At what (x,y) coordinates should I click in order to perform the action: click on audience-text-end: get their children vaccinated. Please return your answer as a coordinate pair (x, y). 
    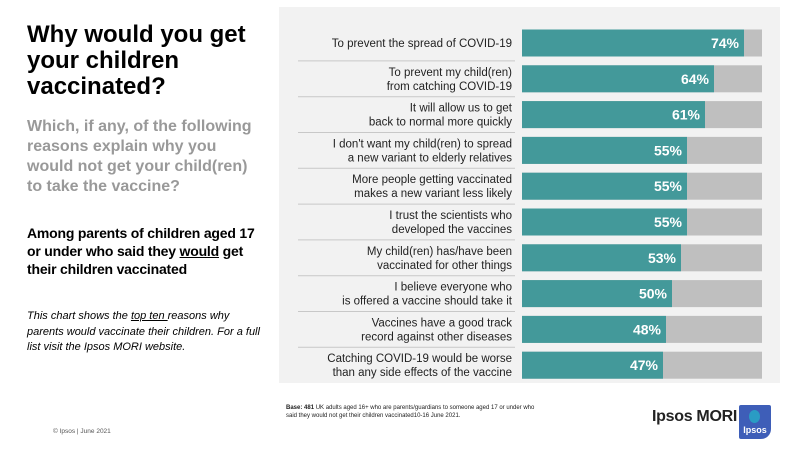
    Looking at the image, I should click on (135, 260).